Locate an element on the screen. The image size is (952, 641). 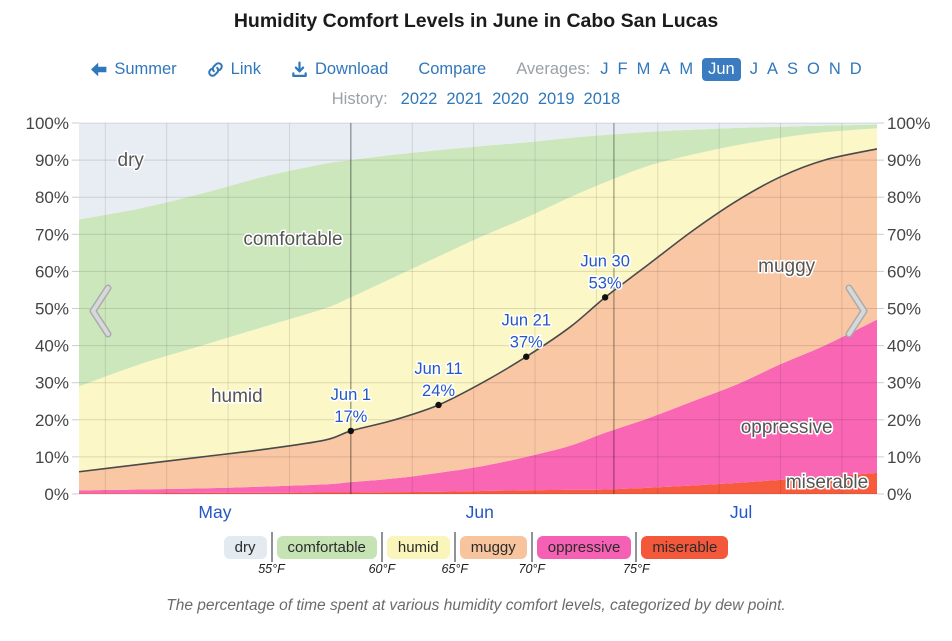
legend-divider: 60°F is located at coordinates (382, 554).